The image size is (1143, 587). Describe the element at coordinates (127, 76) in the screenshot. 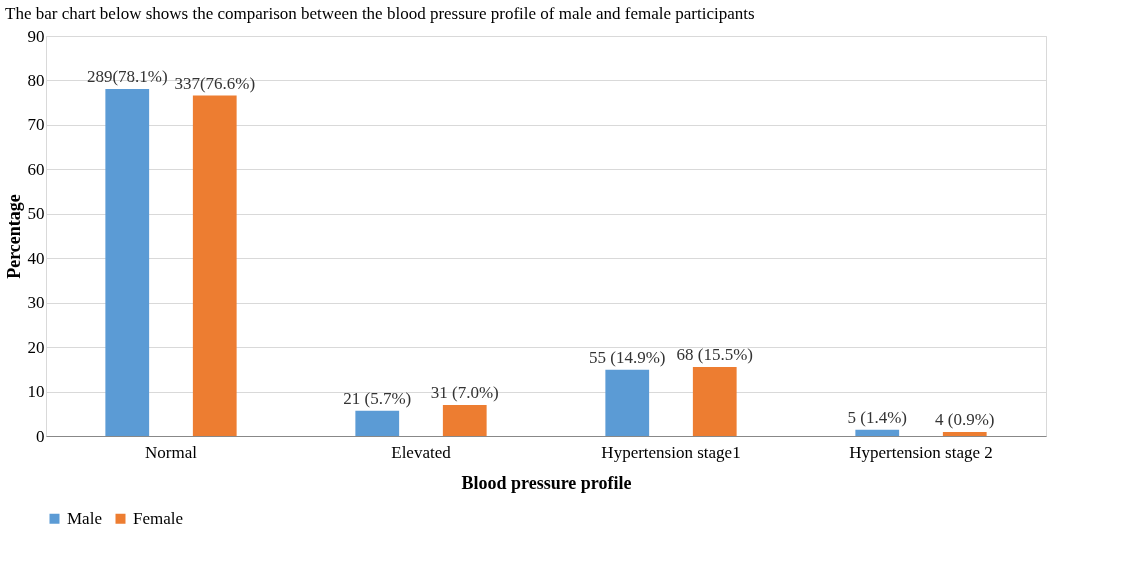

I see `data-label: 289(78.1%)` at that location.